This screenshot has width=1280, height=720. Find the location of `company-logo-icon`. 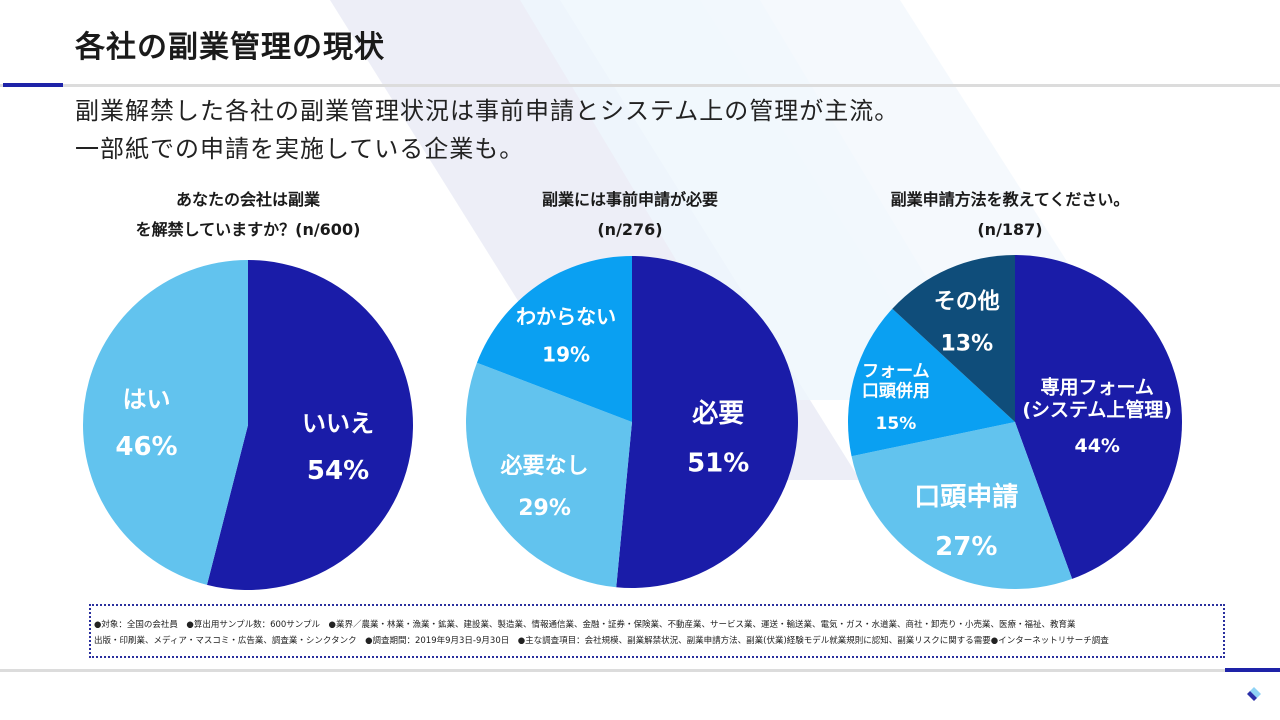

company-logo-icon is located at coordinates (1254, 694).